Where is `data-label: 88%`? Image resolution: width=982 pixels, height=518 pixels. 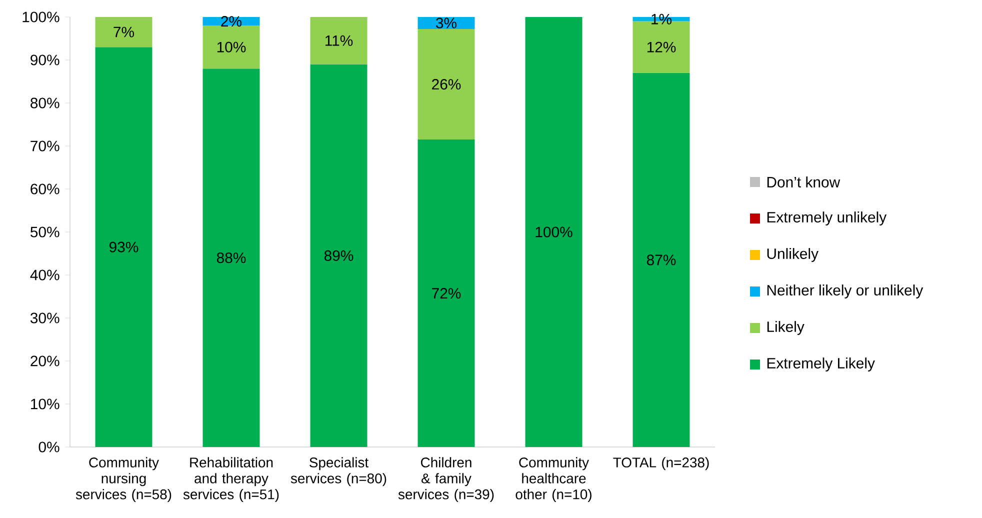 data-label: 88% is located at coordinates (231, 258).